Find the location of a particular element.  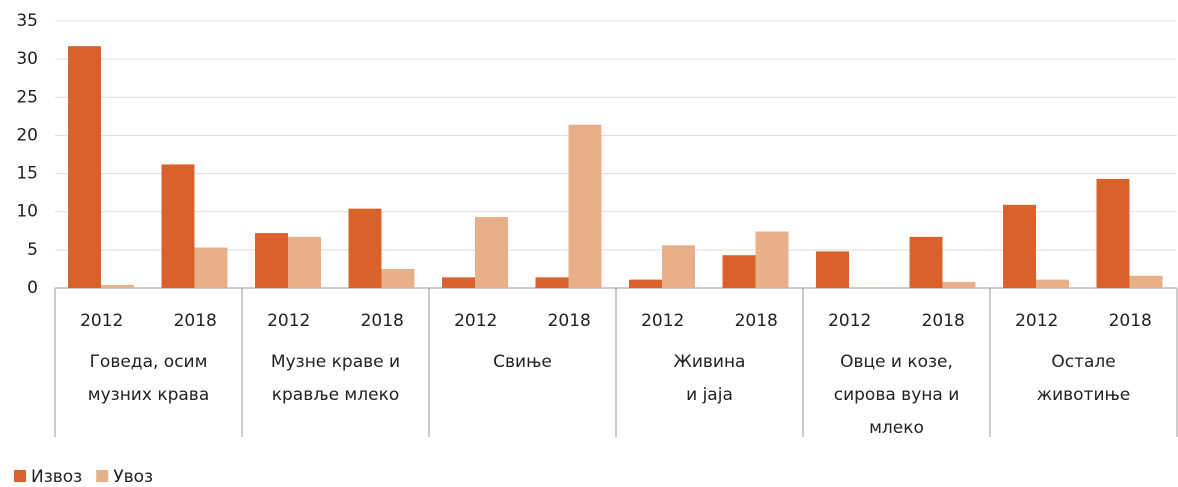

y-tick-label: 30 is located at coordinates (27, 59).